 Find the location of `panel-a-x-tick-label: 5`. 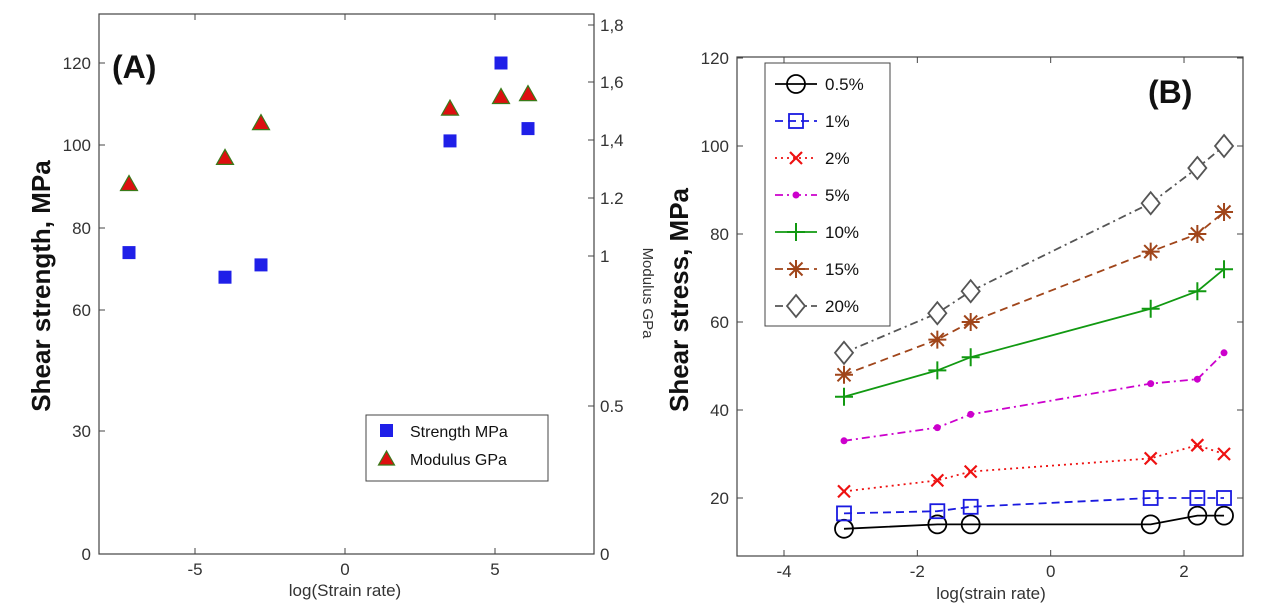

panel-a-x-tick-label: 5 is located at coordinates (494, 569).